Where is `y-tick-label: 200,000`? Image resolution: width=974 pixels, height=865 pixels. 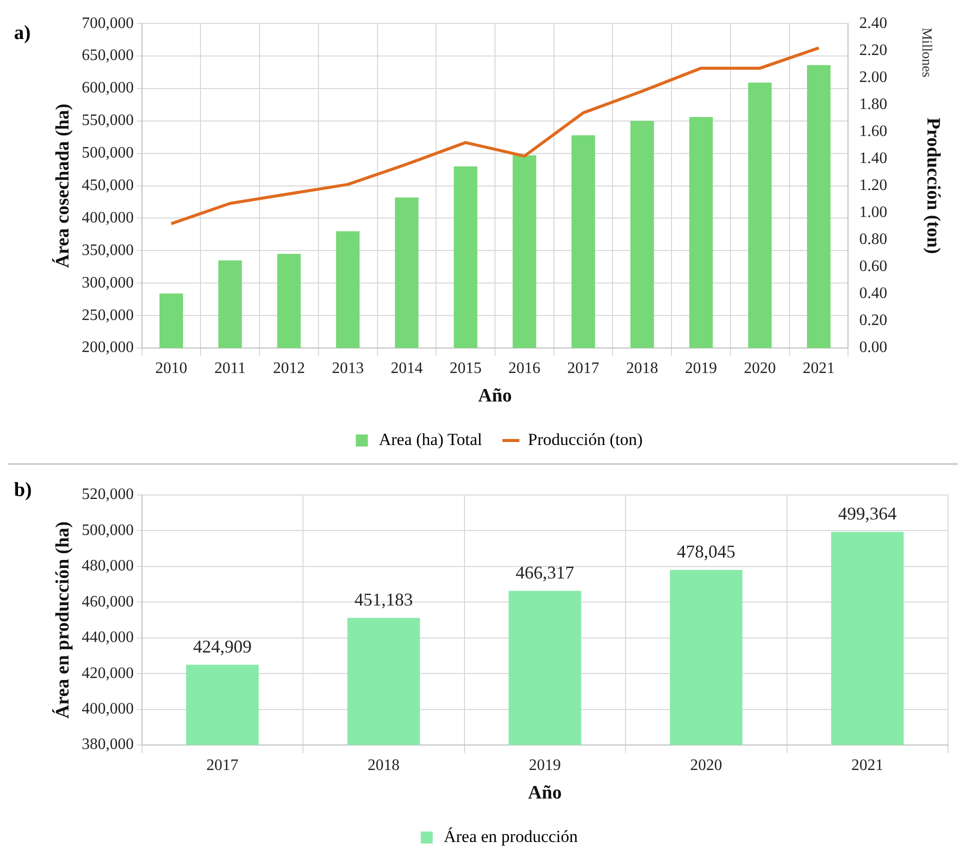 y-tick-label: 200,000 is located at coordinates (108, 347).